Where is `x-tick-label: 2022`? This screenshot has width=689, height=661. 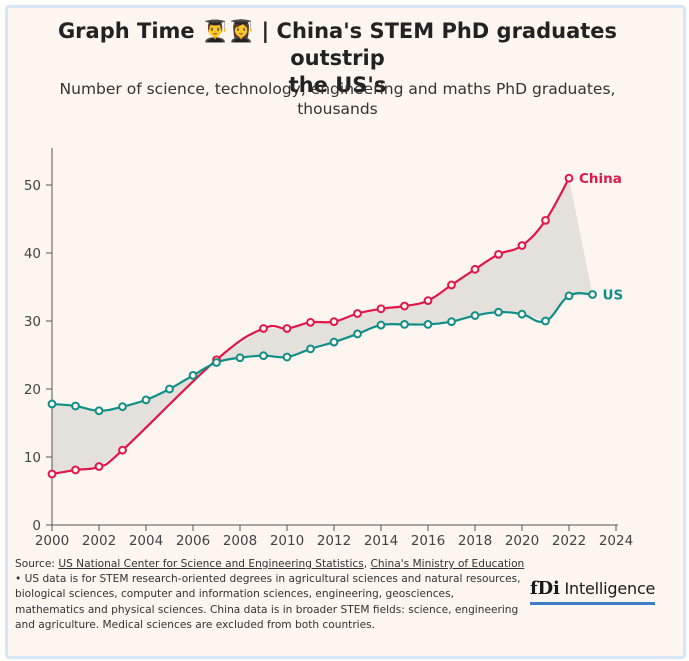
x-tick-label: 2022 is located at coordinates (569, 541).